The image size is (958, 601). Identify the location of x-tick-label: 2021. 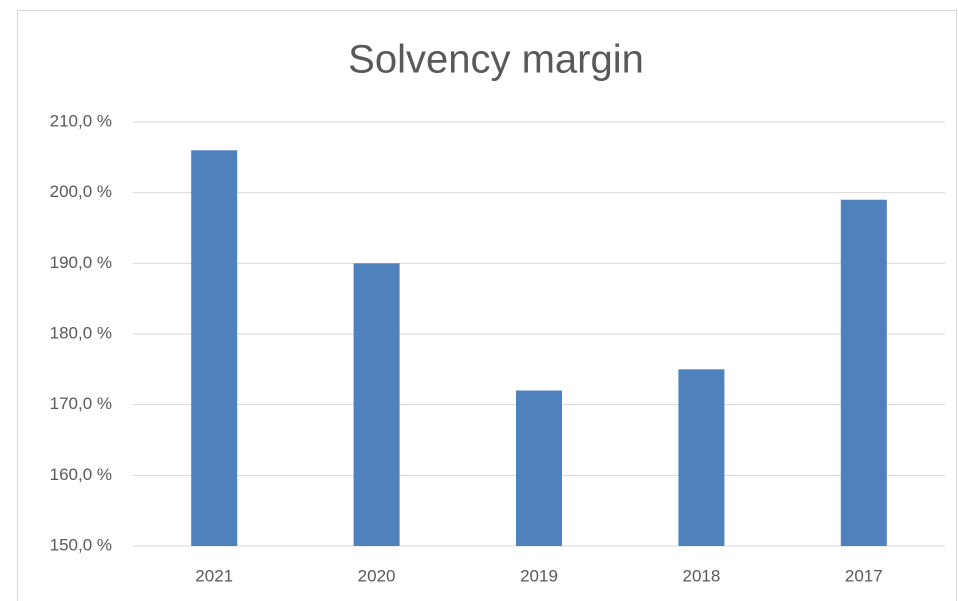
(214, 575).